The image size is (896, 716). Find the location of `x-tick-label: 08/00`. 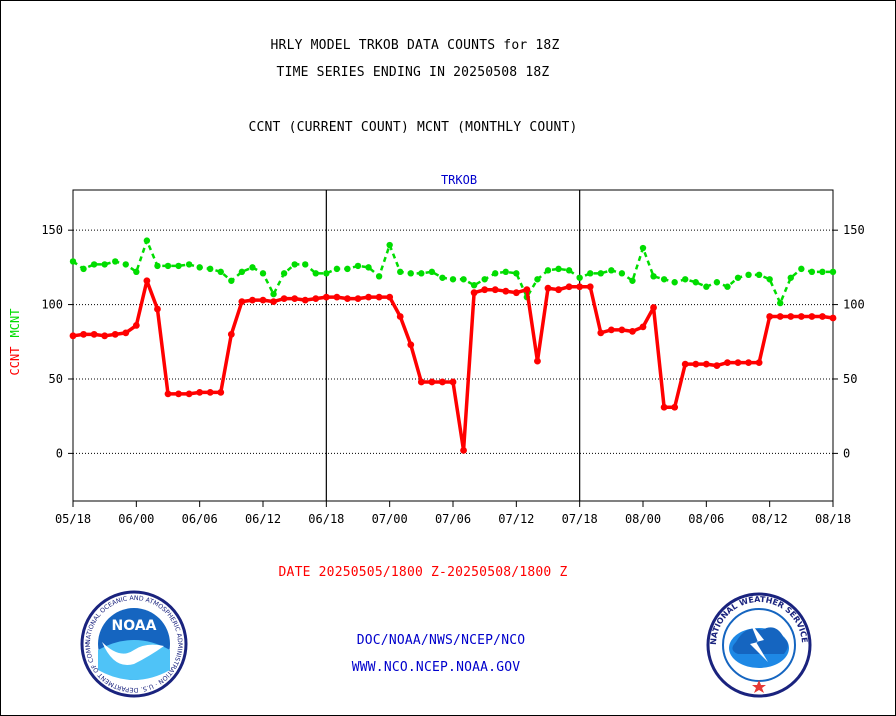

x-tick-label: 08/00 is located at coordinates (643, 519).